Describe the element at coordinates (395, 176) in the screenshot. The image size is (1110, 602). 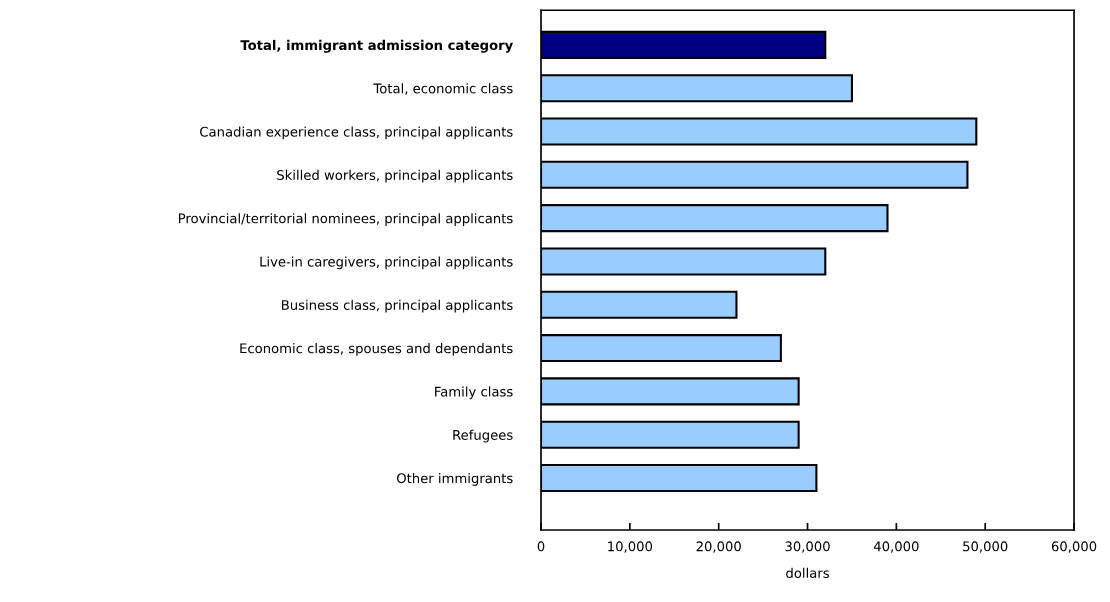
I see `y-tick-label: Skilled workers, principal applicants` at that location.